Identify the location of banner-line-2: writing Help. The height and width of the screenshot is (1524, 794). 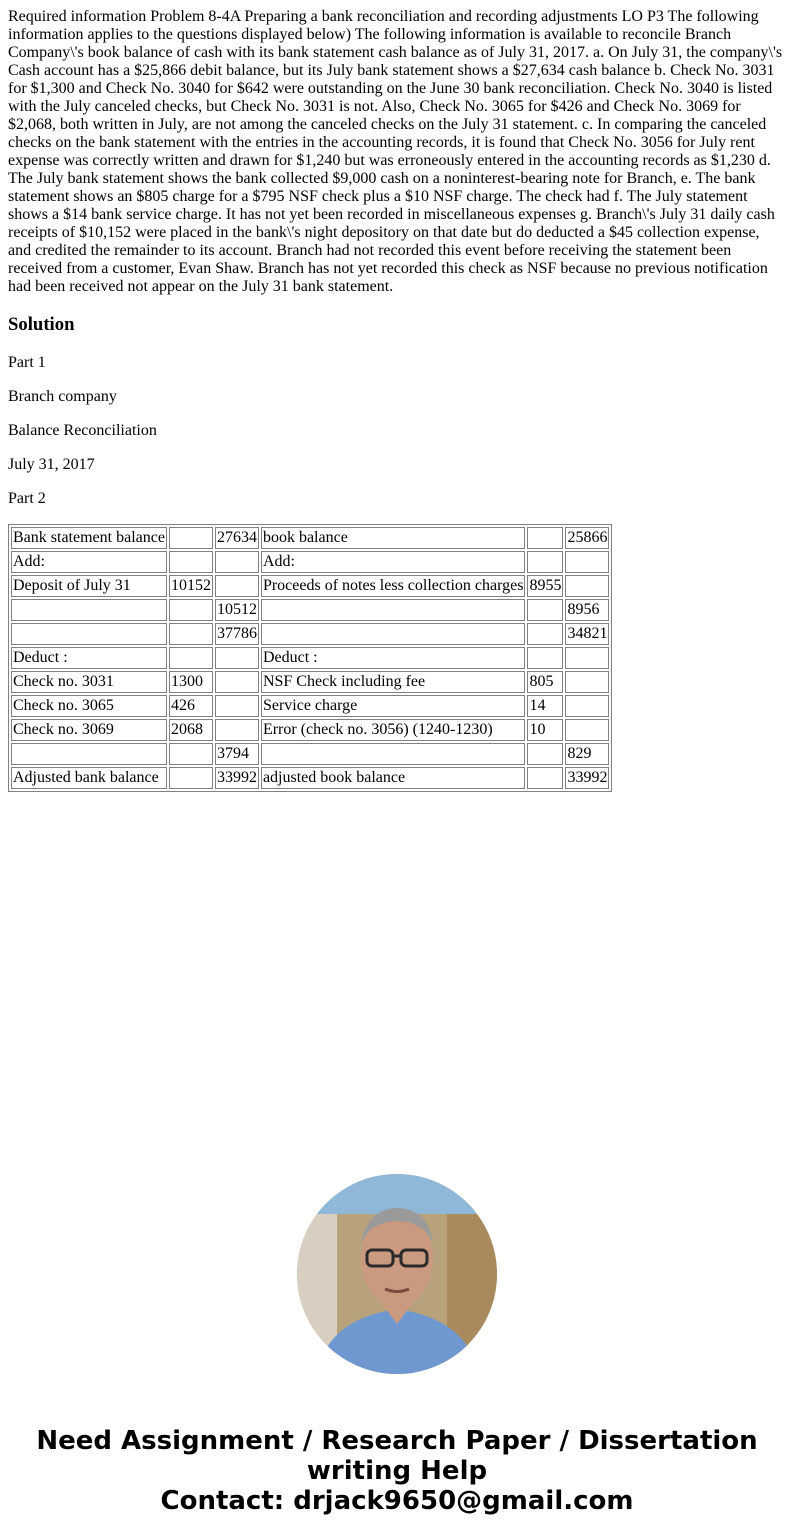
(397, 1471).